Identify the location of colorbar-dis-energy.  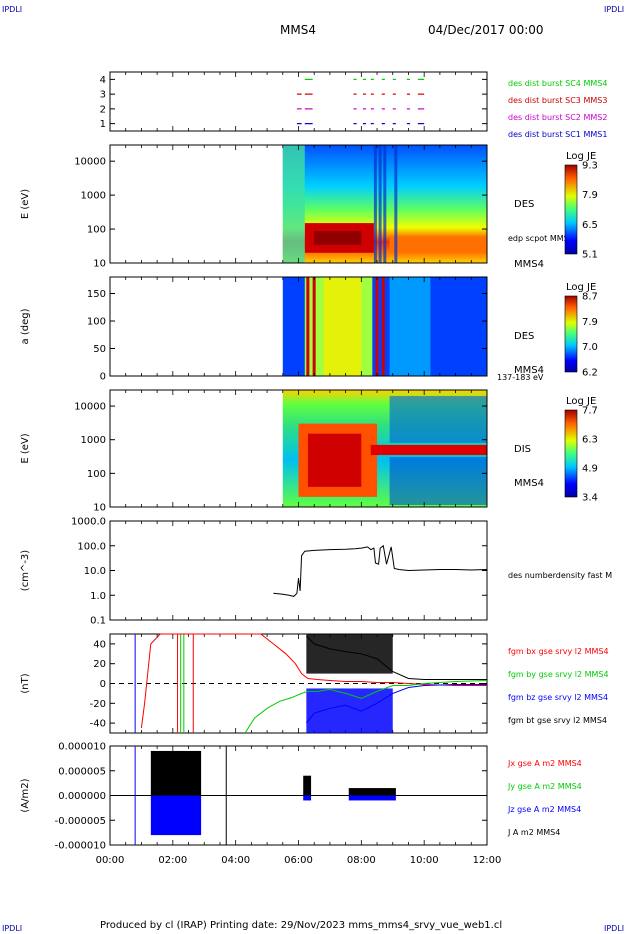
(571, 453).